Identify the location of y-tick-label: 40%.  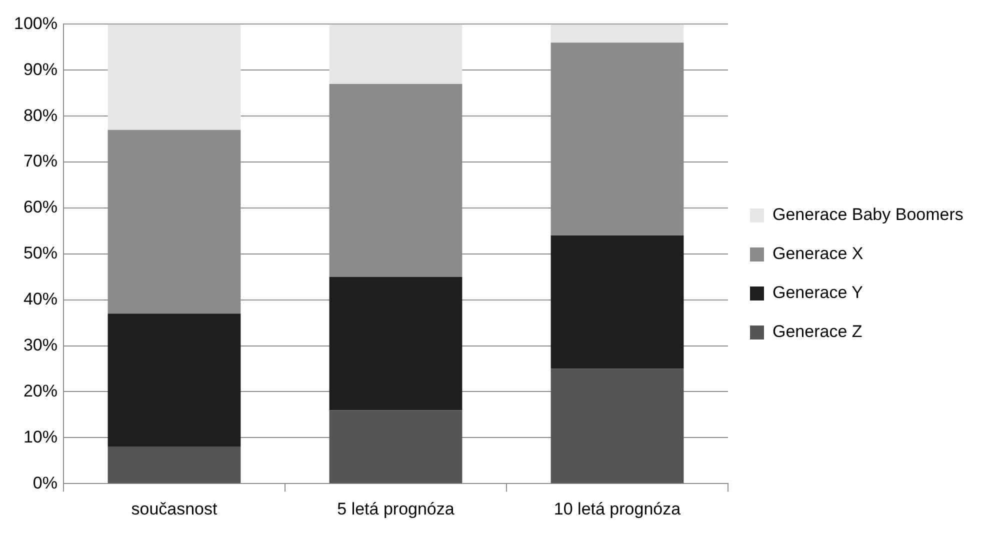
(40, 299).